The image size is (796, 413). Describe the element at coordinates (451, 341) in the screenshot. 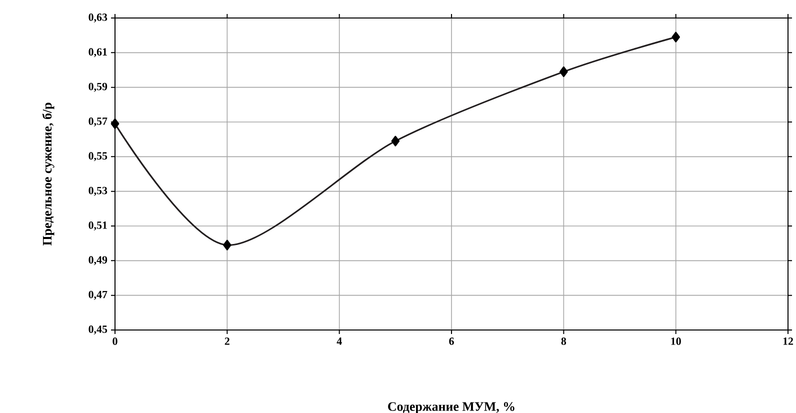

I see `x-tick-label: 6` at that location.